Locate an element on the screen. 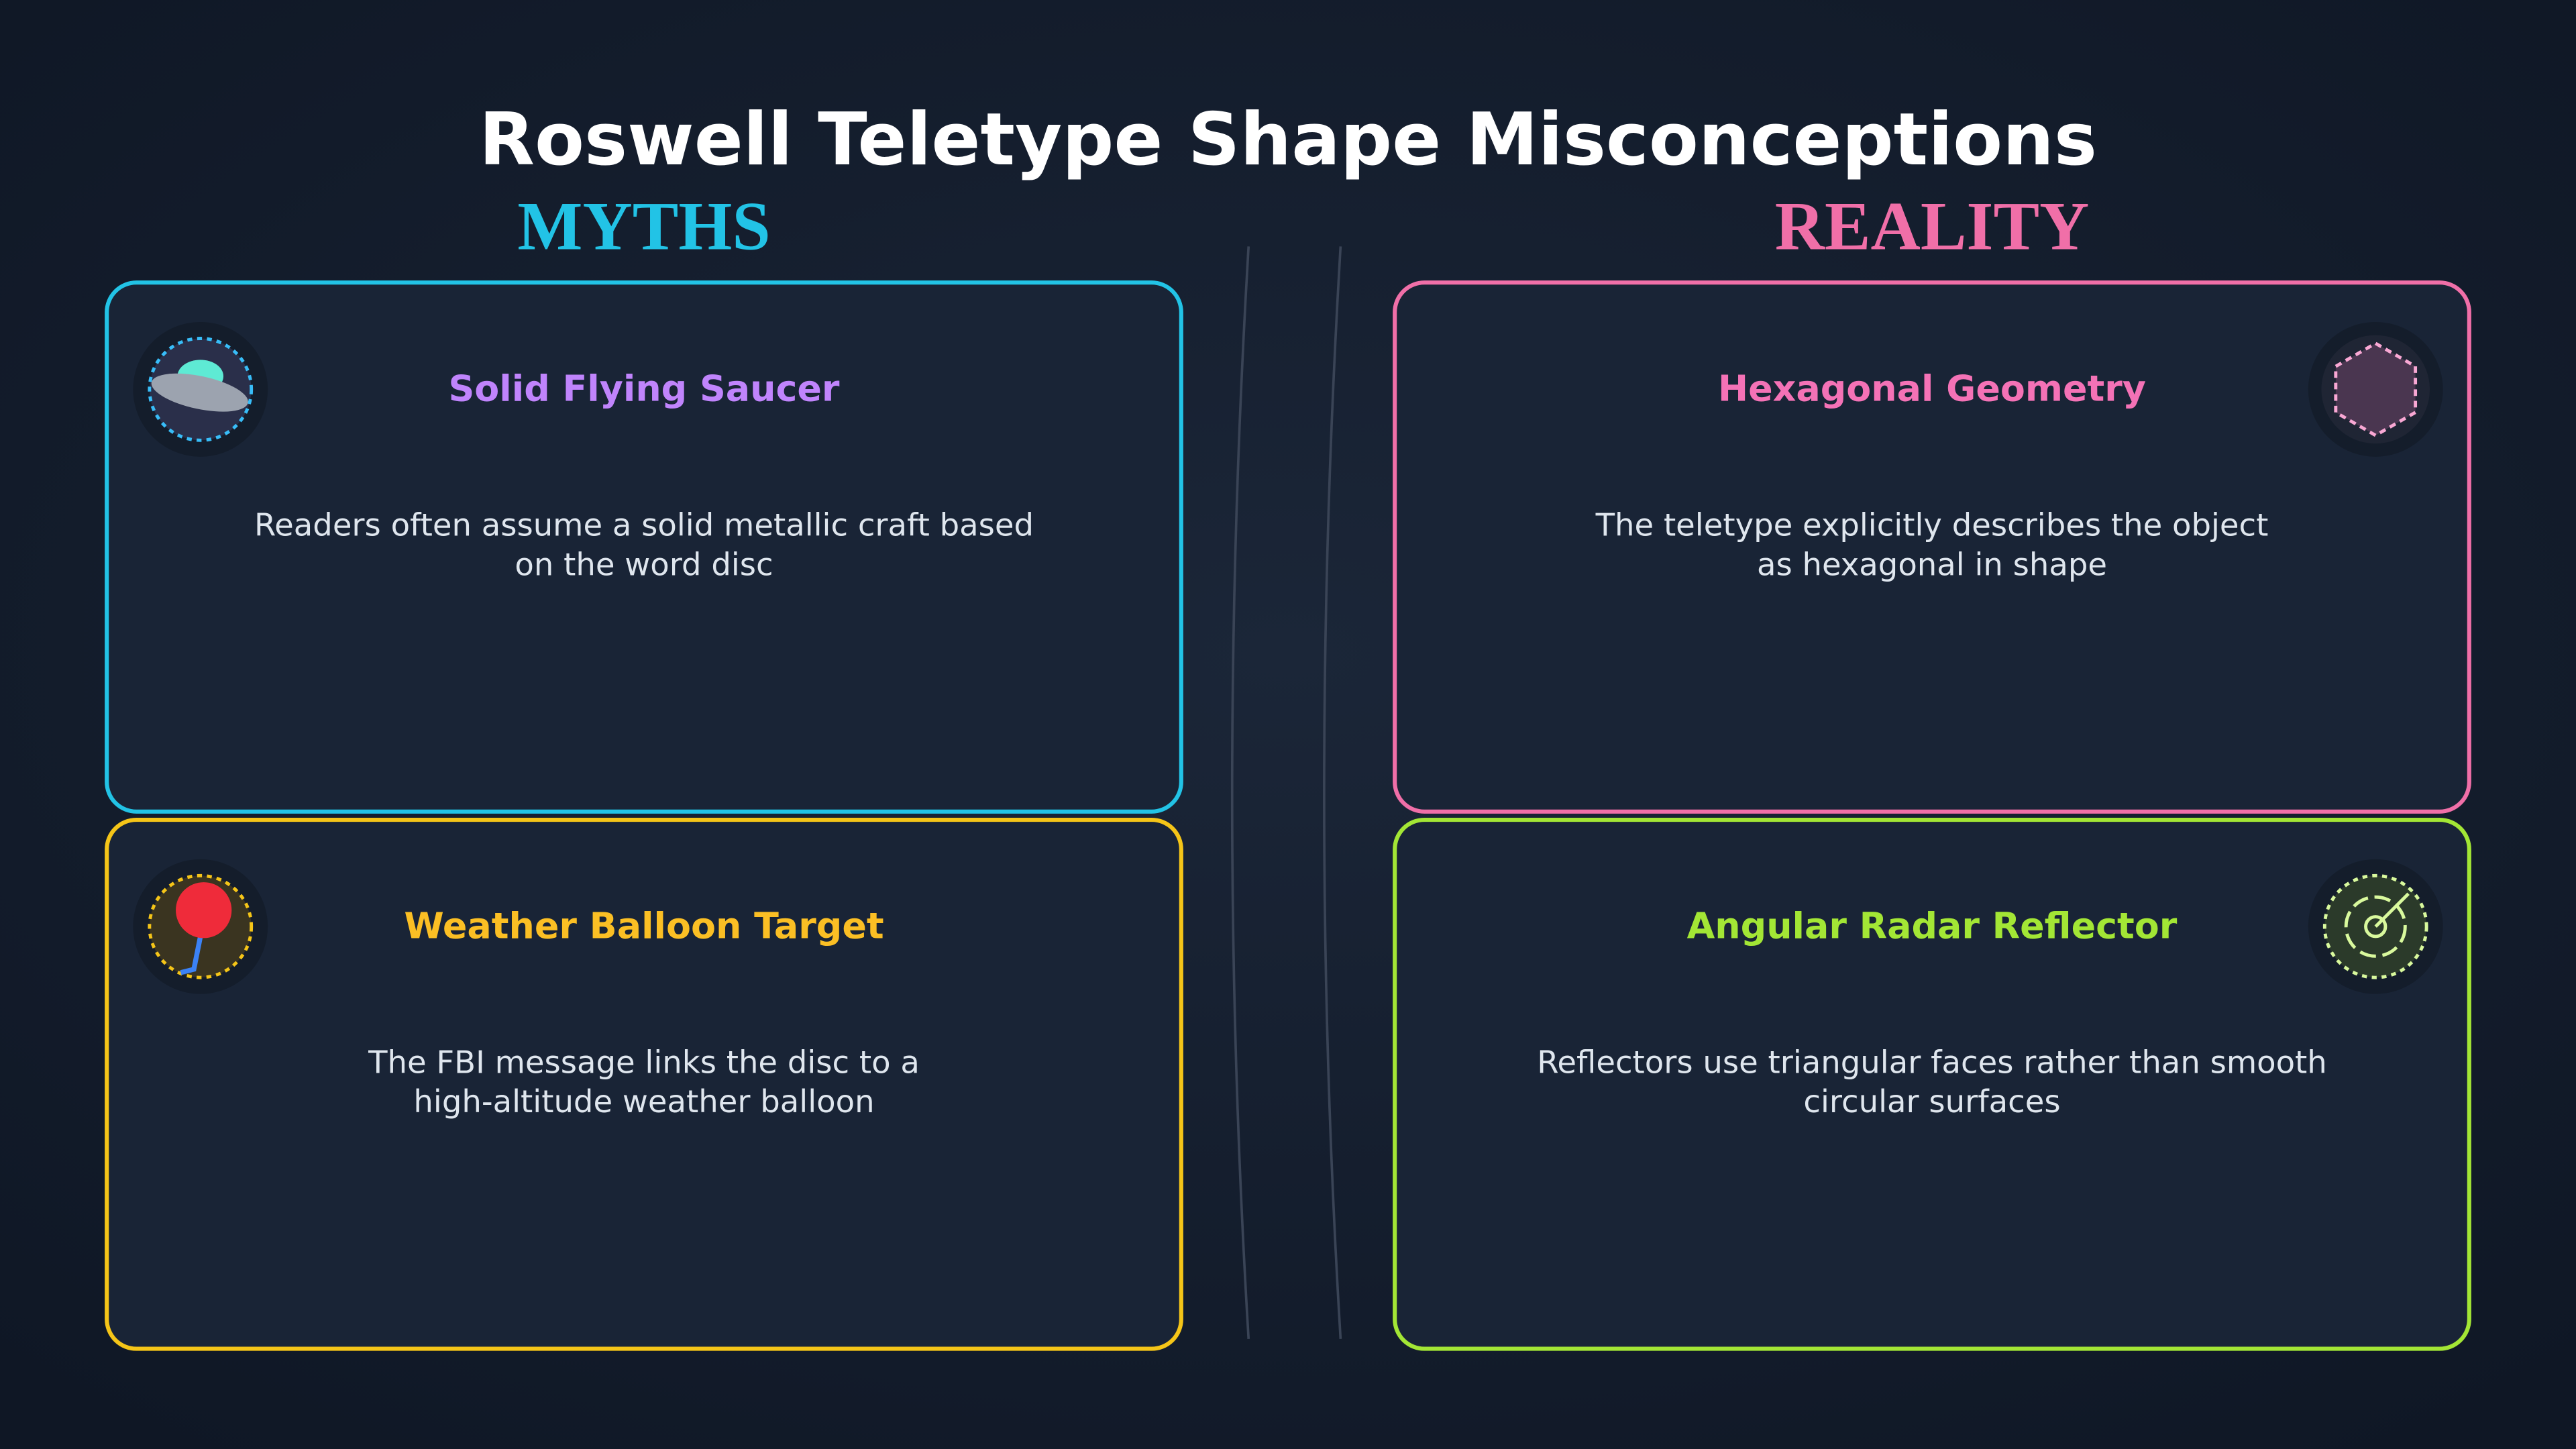 This screenshot has width=2576, height=1449. card-title: Weather Balloon Target is located at coordinates (643, 925).